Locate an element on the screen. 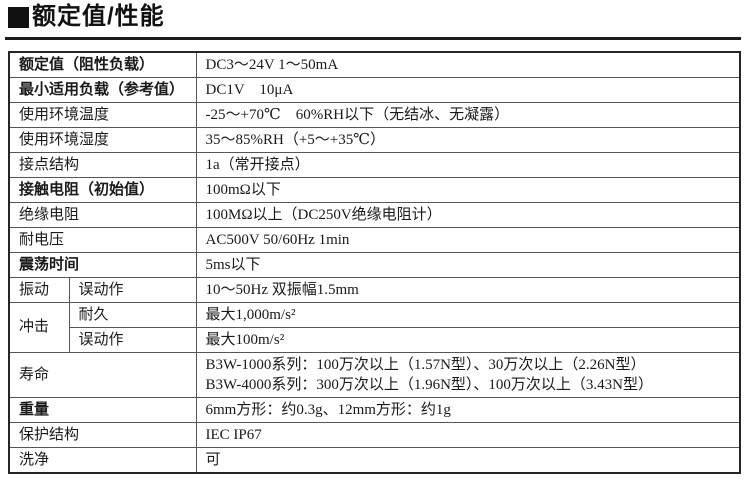 This screenshot has height=485, width=747. row-label: 使用环境湿度 is located at coordinates (102, 140).